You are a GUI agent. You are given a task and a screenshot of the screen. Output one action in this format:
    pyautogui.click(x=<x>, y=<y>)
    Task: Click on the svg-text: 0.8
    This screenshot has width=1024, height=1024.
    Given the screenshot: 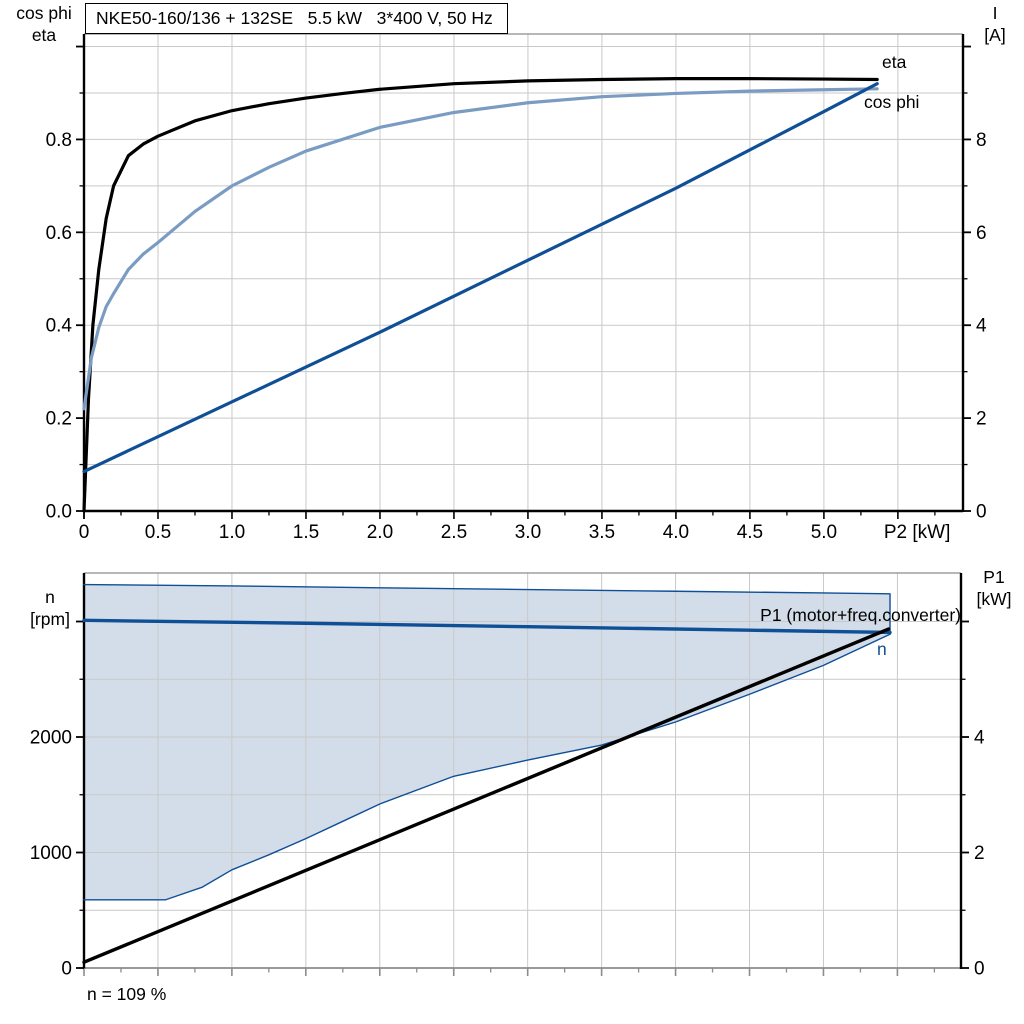 What is the action you would take?
    pyautogui.click(x=59, y=140)
    